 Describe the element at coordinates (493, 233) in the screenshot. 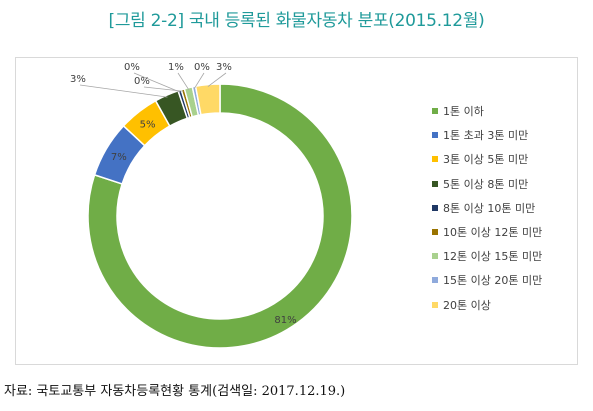

I see `legend-label: 10톤 이상 12톤 미만` at that location.